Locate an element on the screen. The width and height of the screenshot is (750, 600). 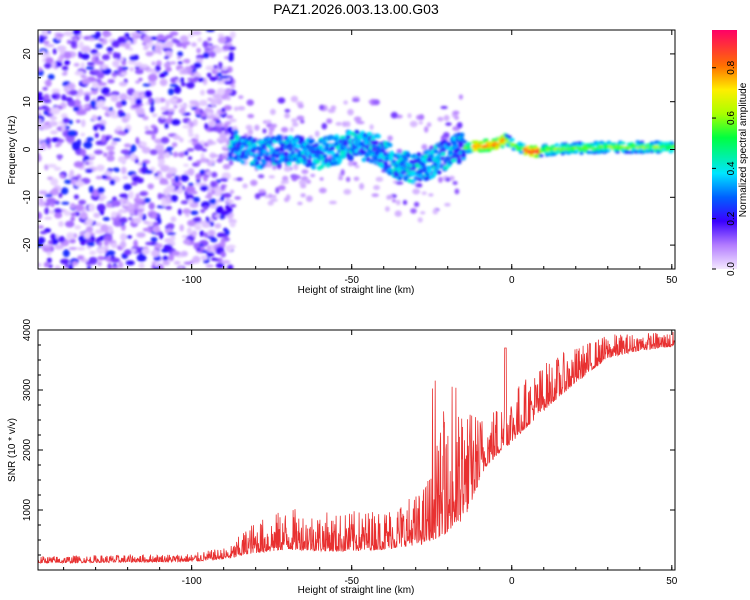
snr-xtick-label: -50 is located at coordinates (351, 581).